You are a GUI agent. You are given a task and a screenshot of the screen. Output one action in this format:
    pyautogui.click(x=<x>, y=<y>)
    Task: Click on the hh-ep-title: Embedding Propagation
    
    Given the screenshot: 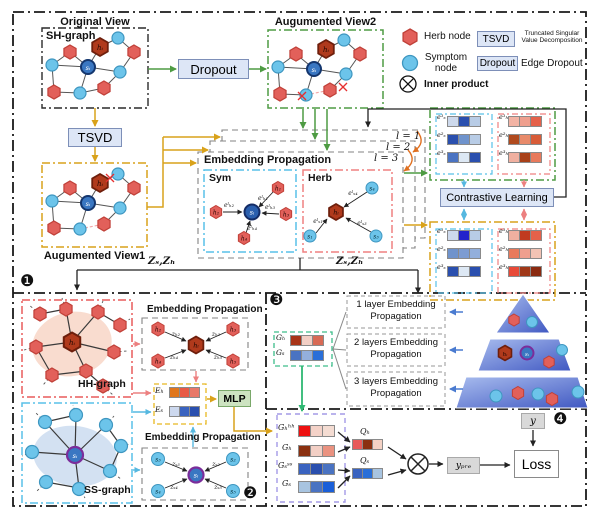 What is the action you would take?
    pyautogui.click(x=205, y=309)
    